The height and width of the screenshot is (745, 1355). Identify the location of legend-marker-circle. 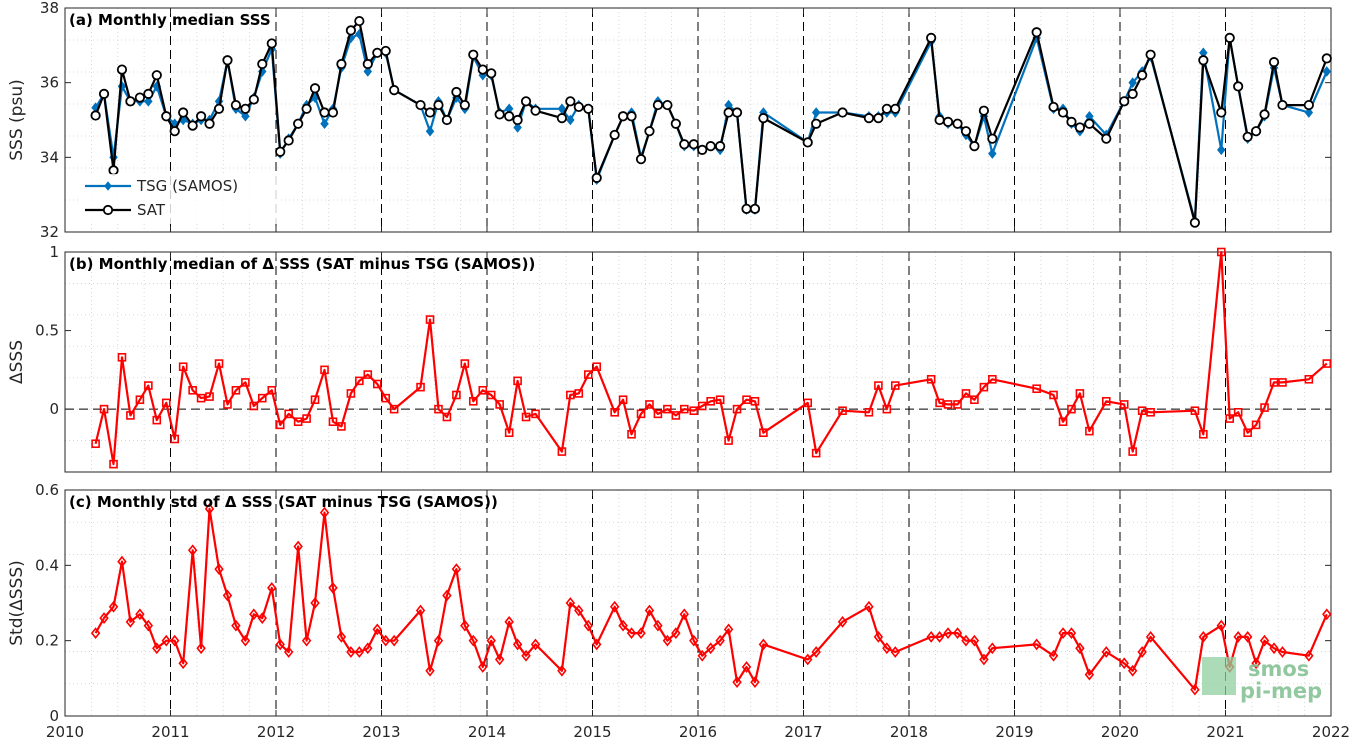
(108, 210).